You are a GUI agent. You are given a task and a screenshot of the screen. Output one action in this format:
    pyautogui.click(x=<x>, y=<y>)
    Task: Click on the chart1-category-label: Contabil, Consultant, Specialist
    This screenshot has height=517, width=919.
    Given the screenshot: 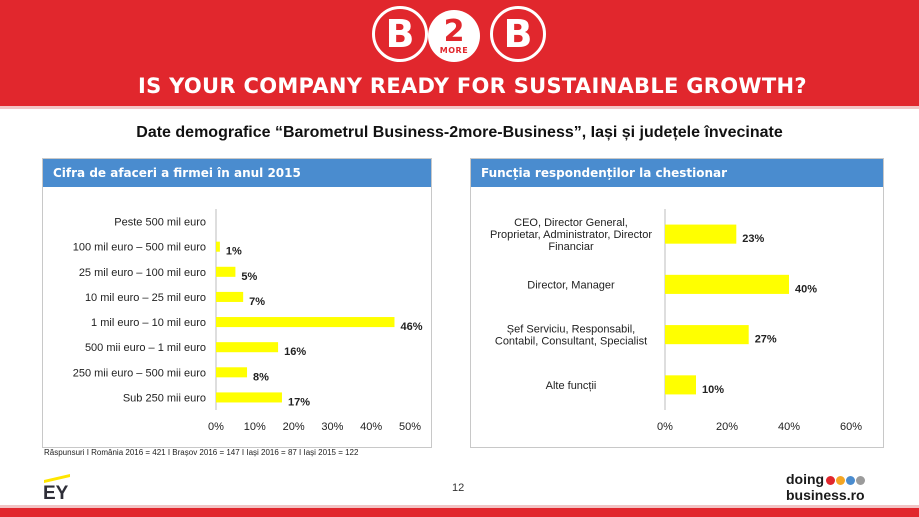 What is the action you would take?
    pyautogui.click(x=571, y=342)
    